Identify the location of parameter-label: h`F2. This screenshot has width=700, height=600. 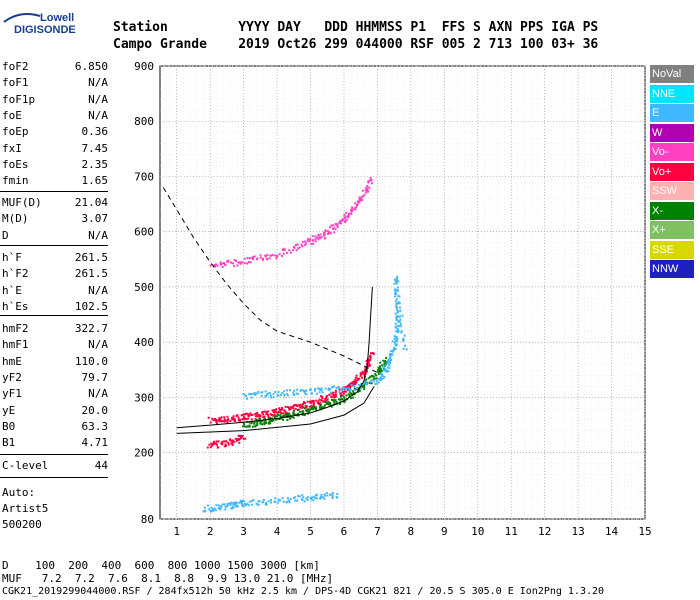
(15, 274).